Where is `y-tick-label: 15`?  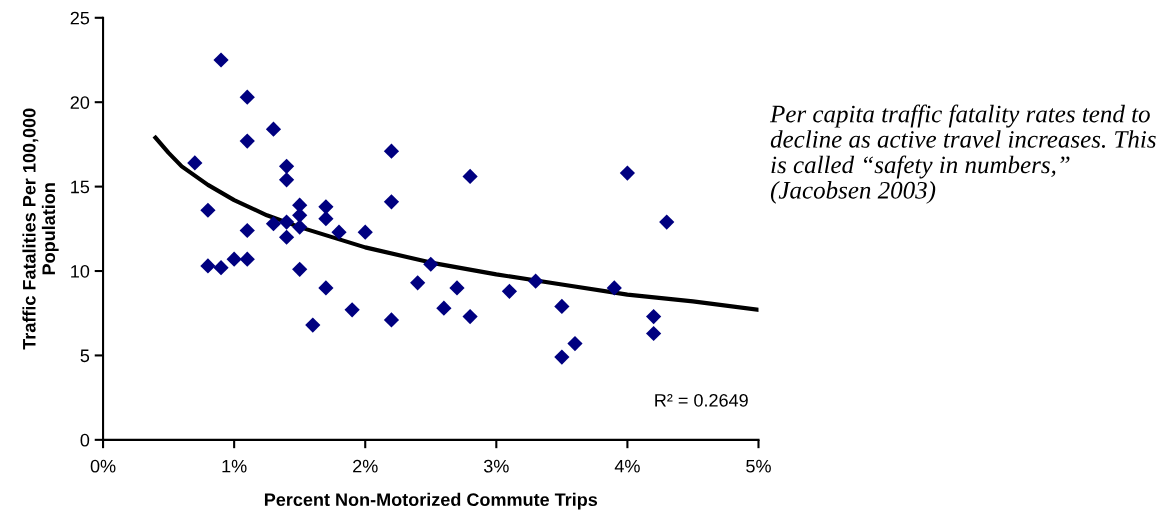 y-tick-label: 15 is located at coordinates (80, 187).